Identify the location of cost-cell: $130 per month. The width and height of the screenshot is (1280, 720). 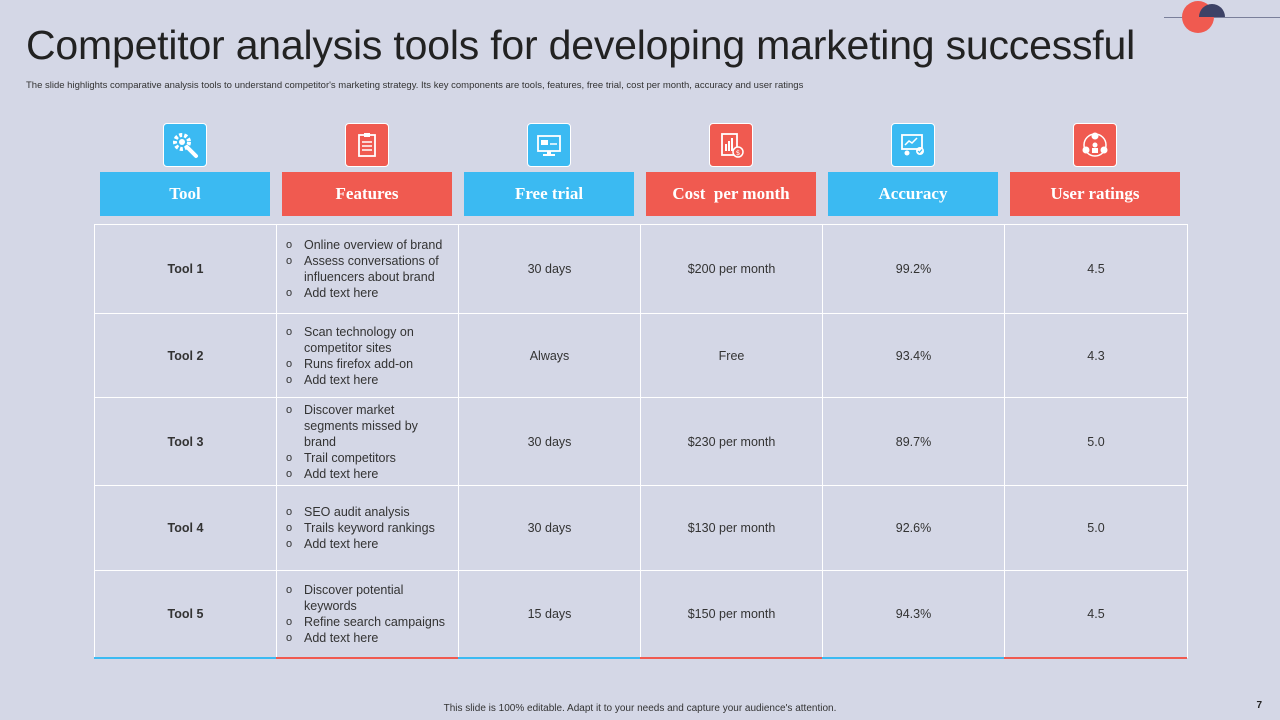
(731, 528).